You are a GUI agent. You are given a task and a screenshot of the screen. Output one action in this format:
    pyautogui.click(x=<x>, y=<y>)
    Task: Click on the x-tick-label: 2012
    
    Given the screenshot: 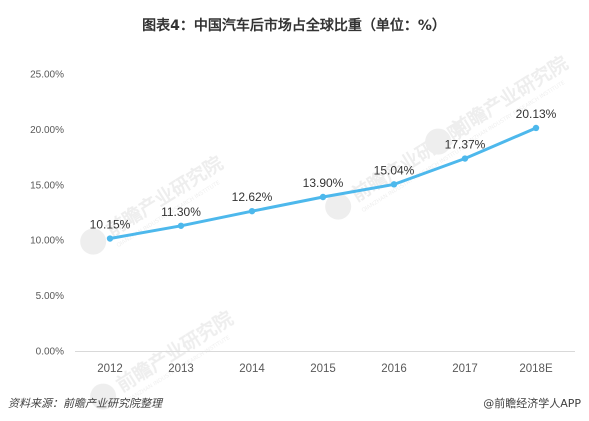 What is the action you would take?
    pyautogui.click(x=110, y=369)
    